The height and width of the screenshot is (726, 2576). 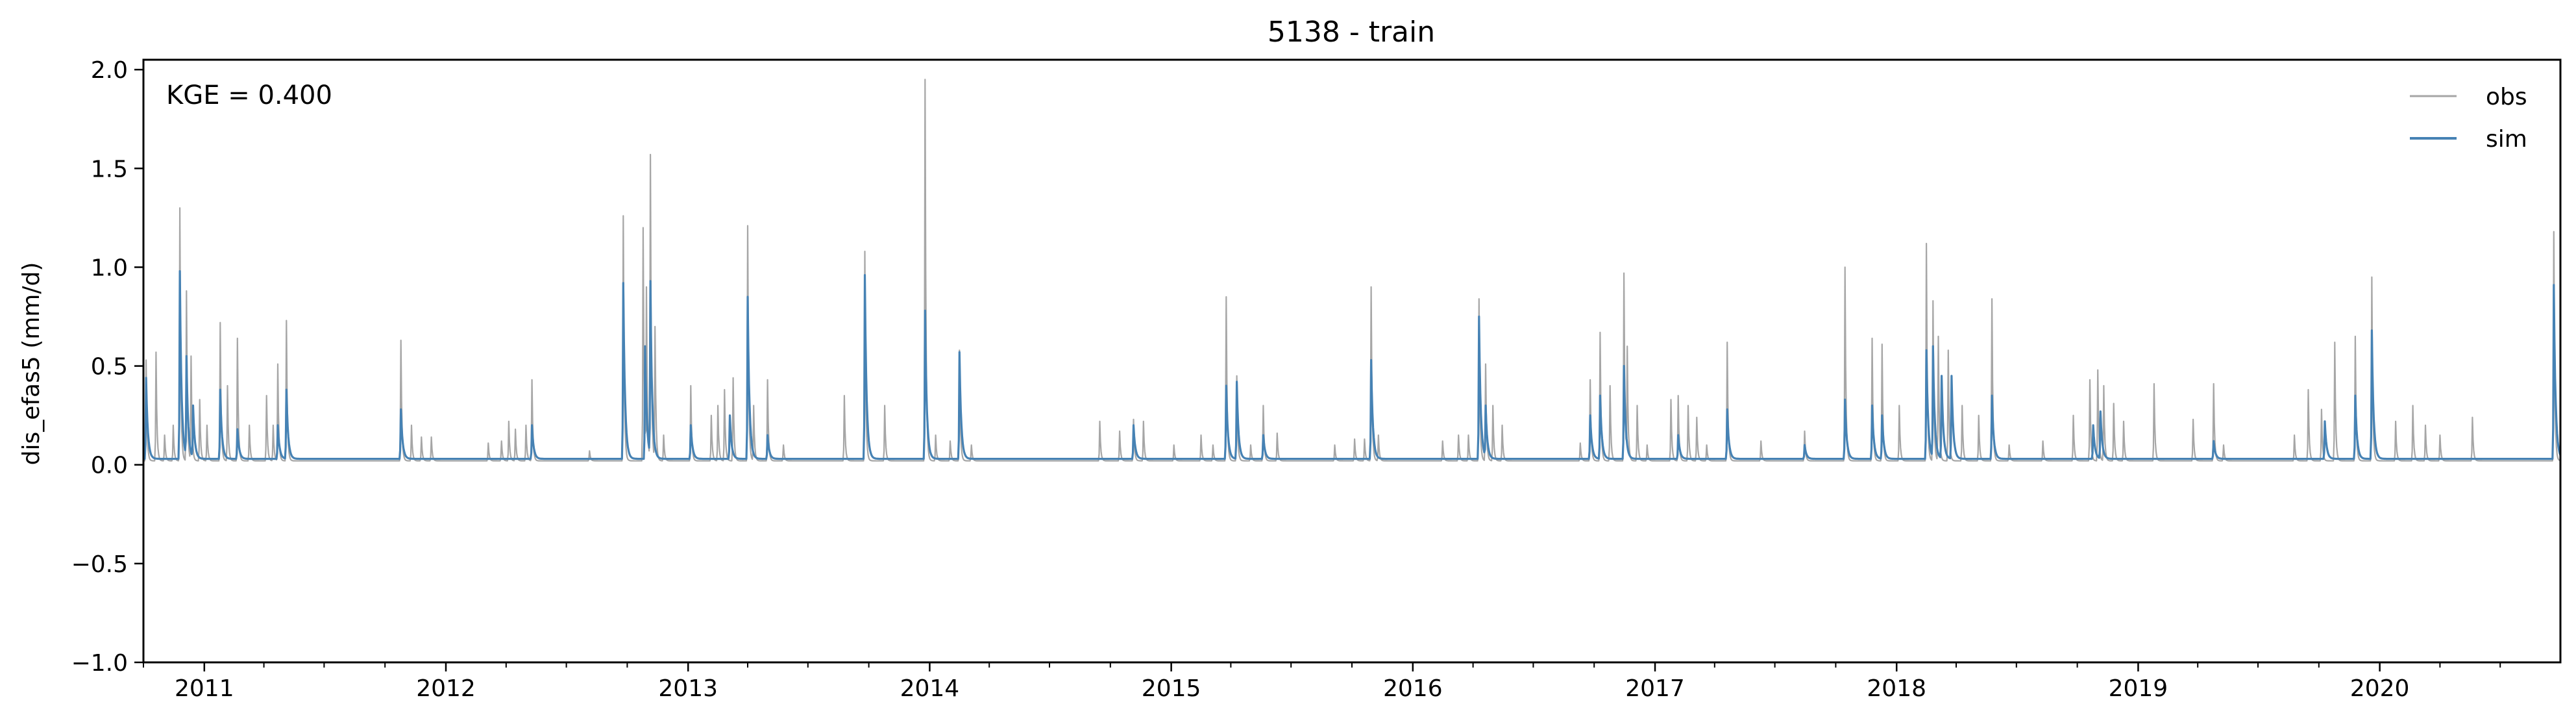 I want to click on x-tick-label: 2017, so click(x=1655, y=689).